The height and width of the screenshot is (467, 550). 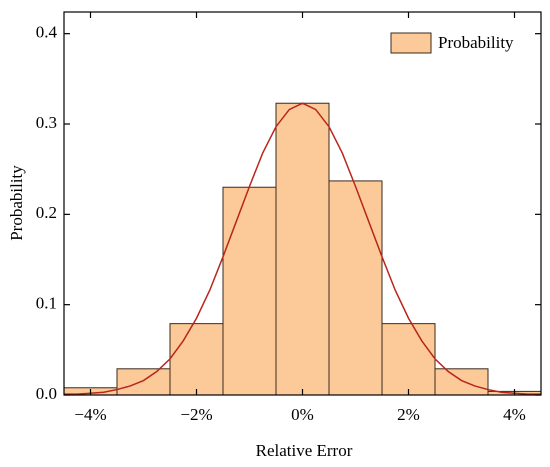 What do you see at coordinates (411, 43) in the screenshot?
I see `legend-swatch` at bounding box center [411, 43].